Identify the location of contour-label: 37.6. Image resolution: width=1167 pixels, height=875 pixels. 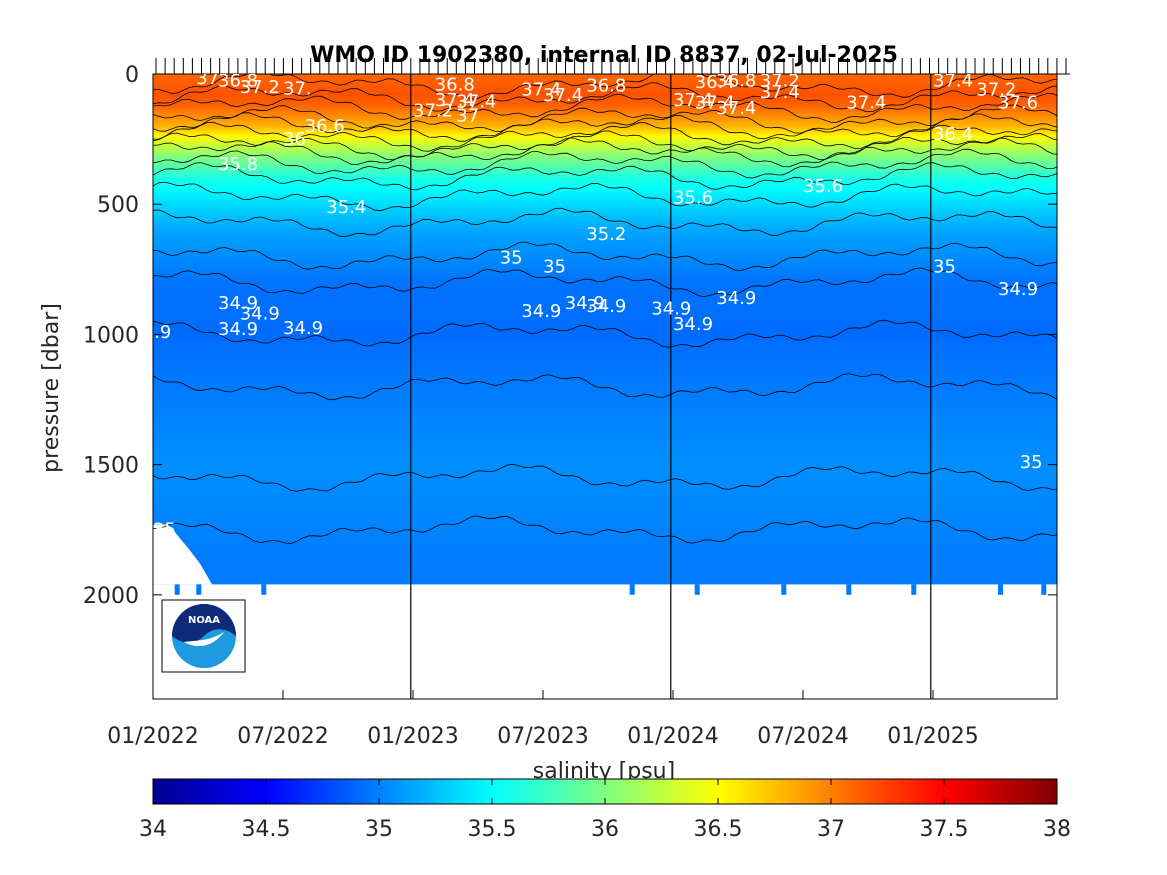
(1018, 103).